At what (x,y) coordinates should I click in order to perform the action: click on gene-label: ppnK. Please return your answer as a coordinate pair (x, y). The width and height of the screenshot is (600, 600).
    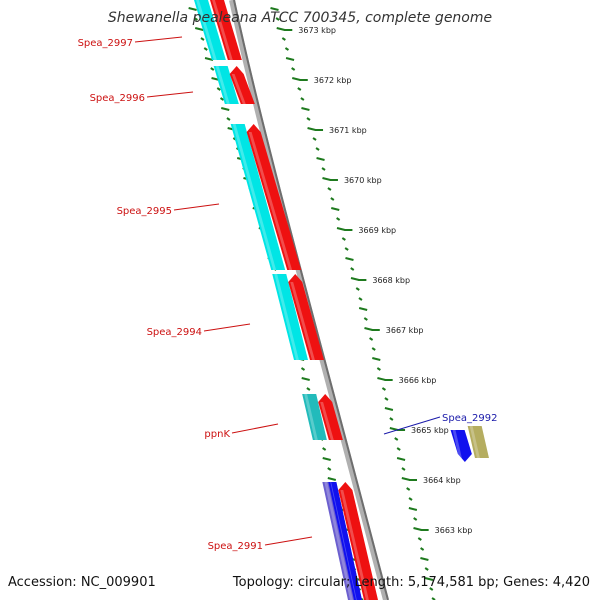
    Looking at the image, I should click on (217, 434).